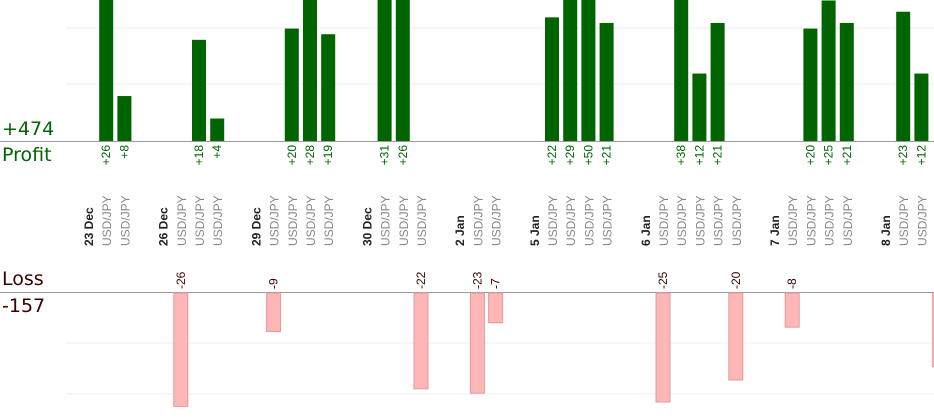 The height and width of the screenshot is (420, 934). What do you see at coordinates (663, 280) in the screenshot?
I see `loss-value-label: -25` at bounding box center [663, 280].